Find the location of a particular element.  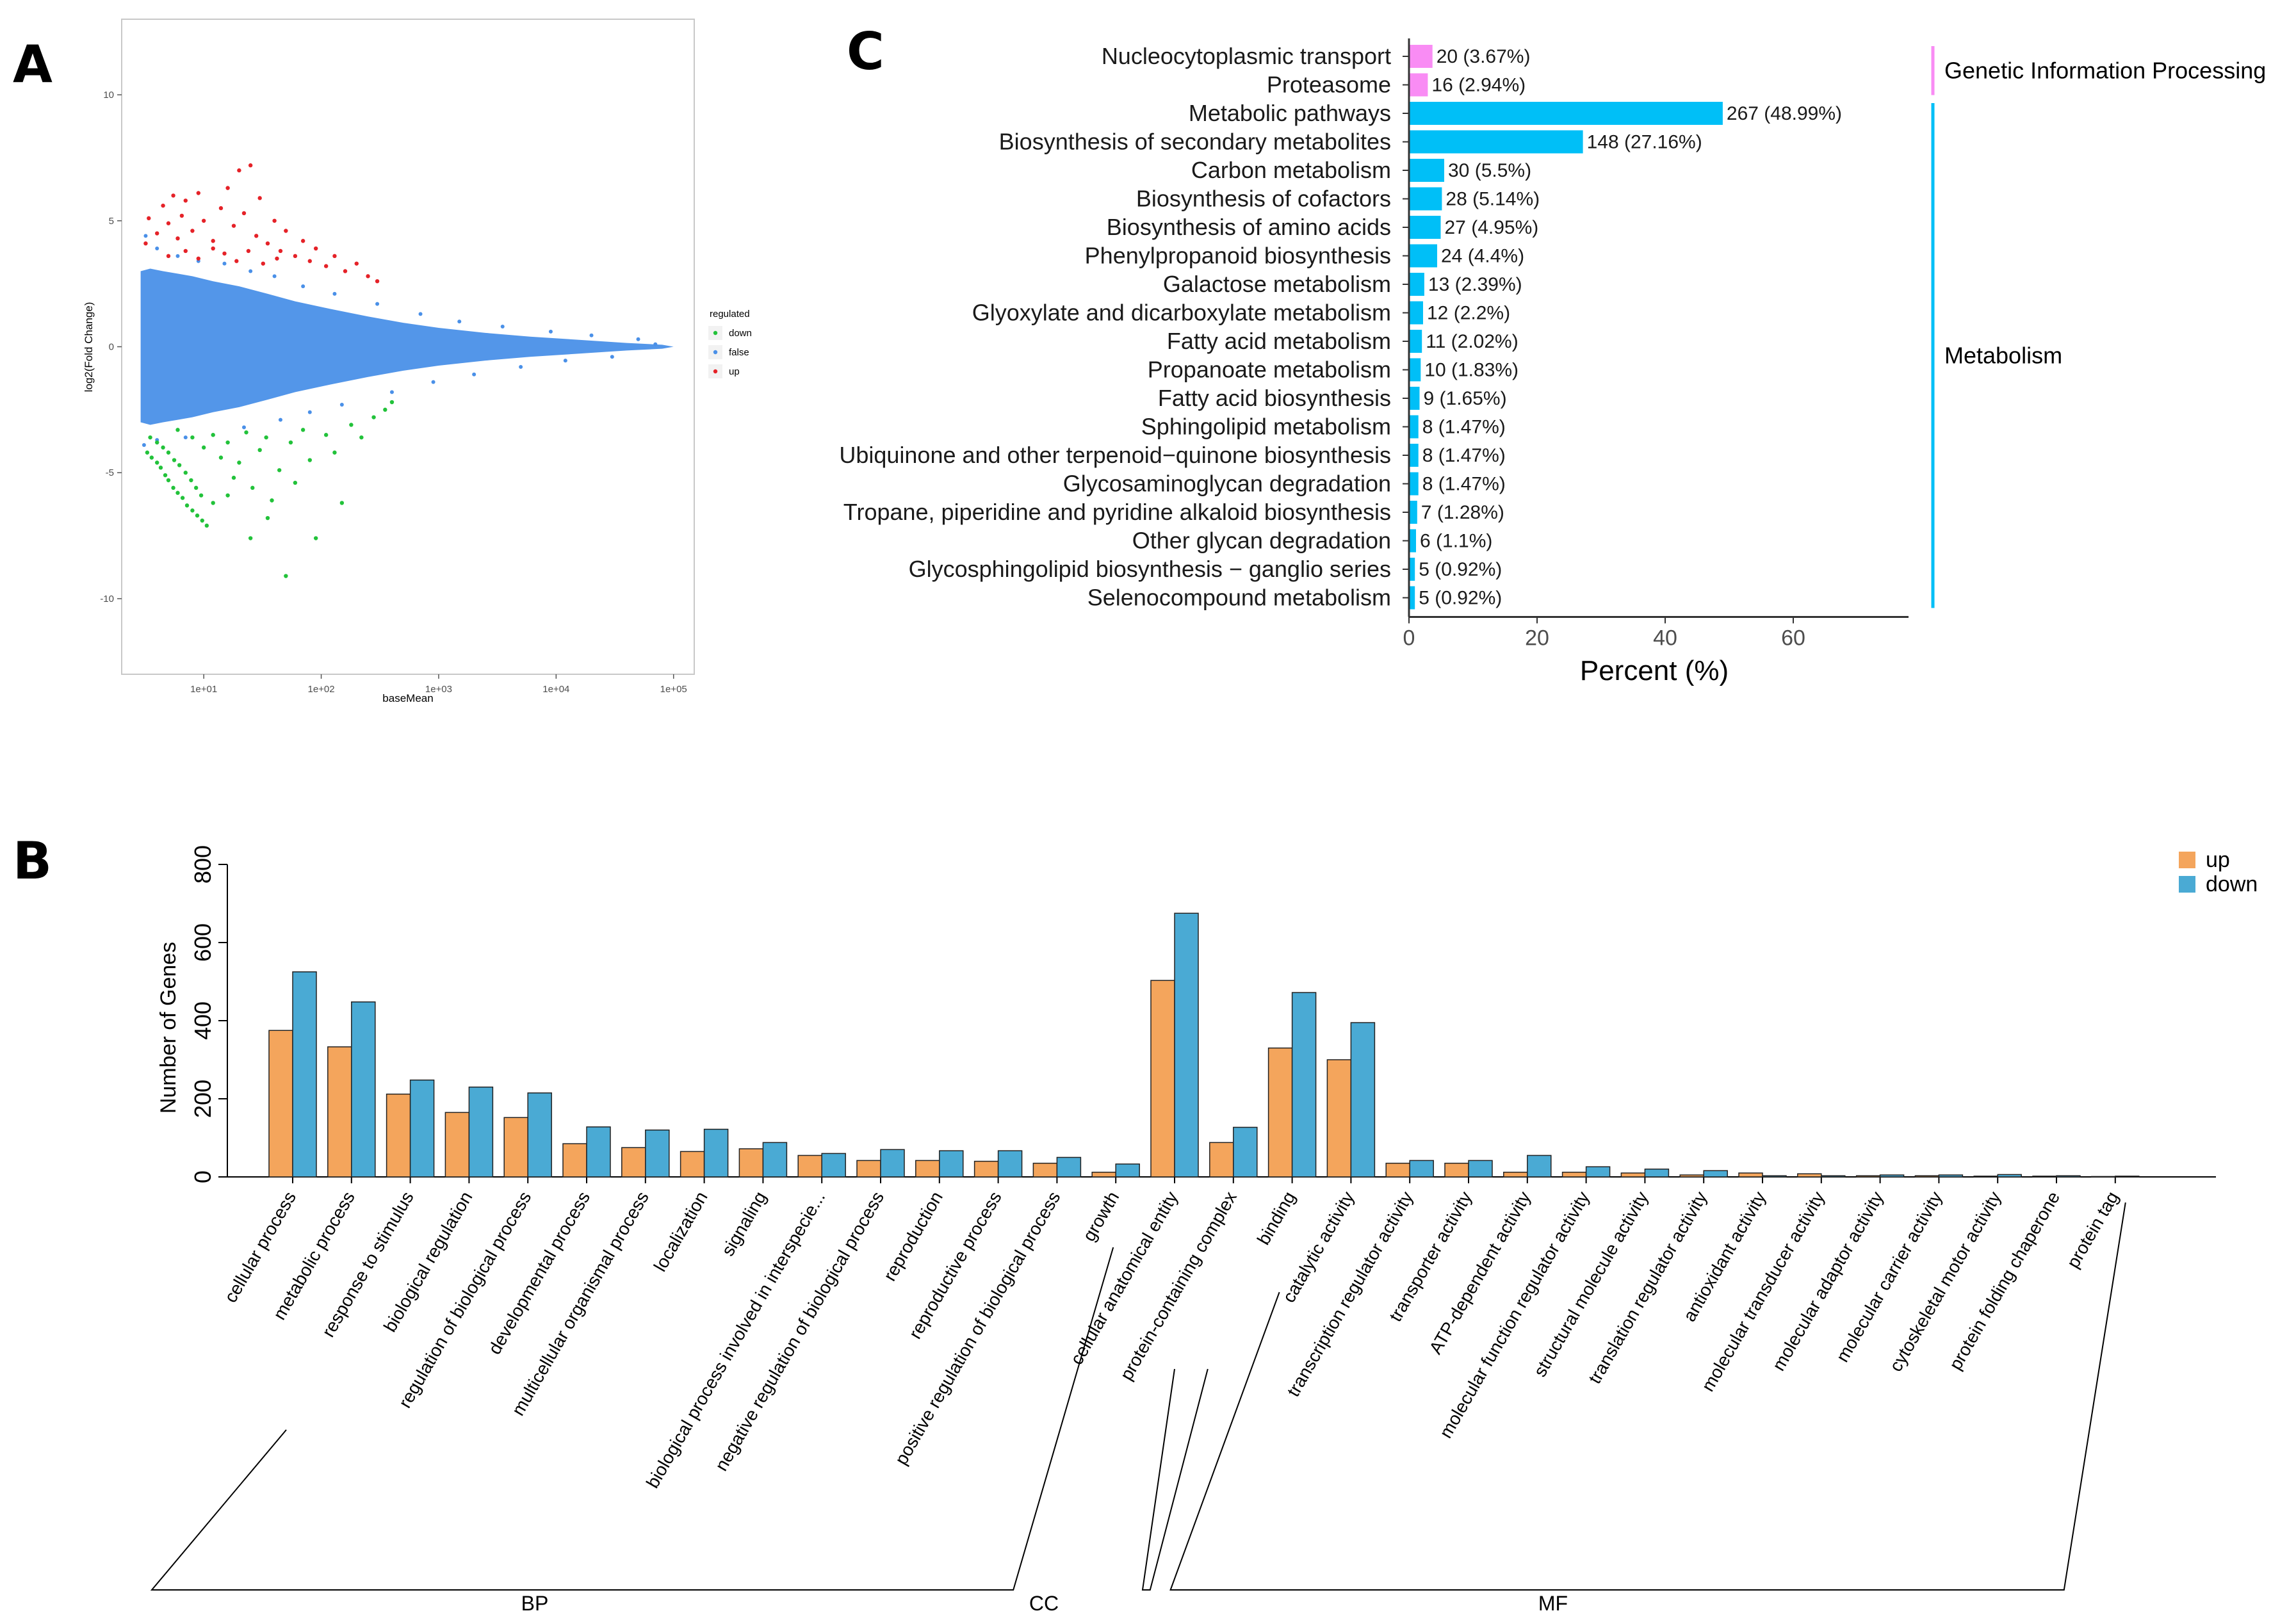

kegg-category-label: Glyoxylate and dicarboxylate metabolism is located at coordinates (1181, 313).